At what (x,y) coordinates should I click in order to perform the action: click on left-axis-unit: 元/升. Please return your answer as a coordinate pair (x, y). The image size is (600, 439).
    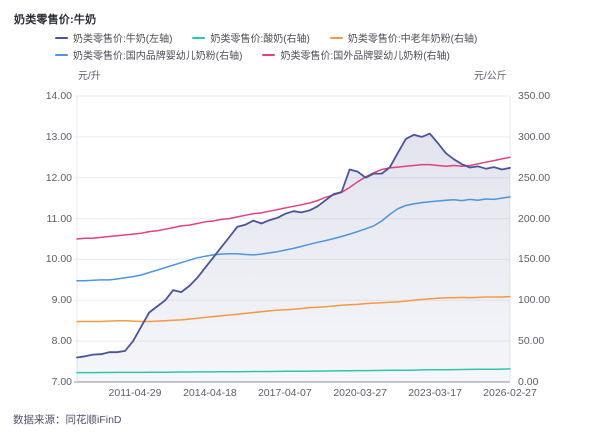
    Looking at the image, I should click on (89, 76).